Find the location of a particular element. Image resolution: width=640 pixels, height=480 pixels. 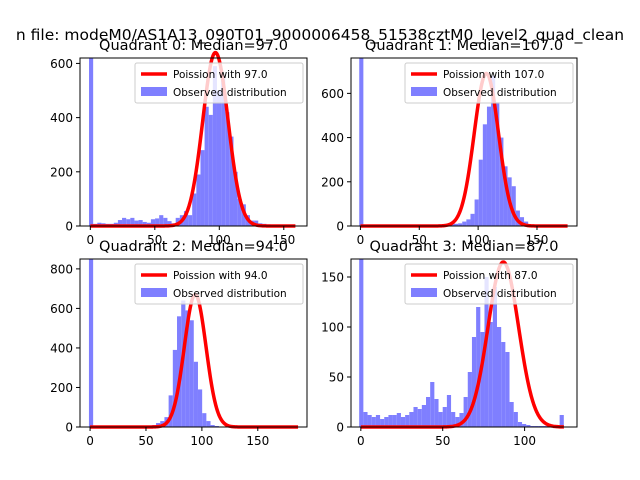

y-tick-label: 800 is located at coordinates (61, 269).